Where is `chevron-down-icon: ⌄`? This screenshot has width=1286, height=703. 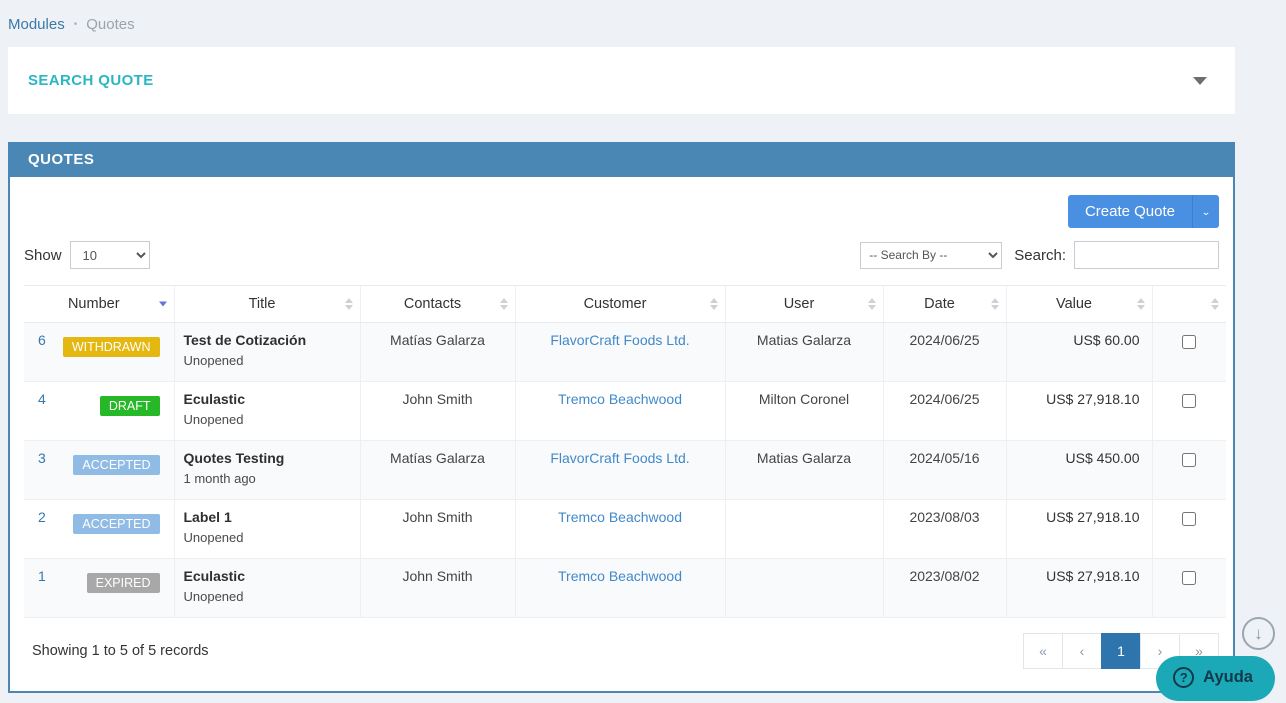
chevron-down-icon: ⌄ is located at coordinates (1206, 211).